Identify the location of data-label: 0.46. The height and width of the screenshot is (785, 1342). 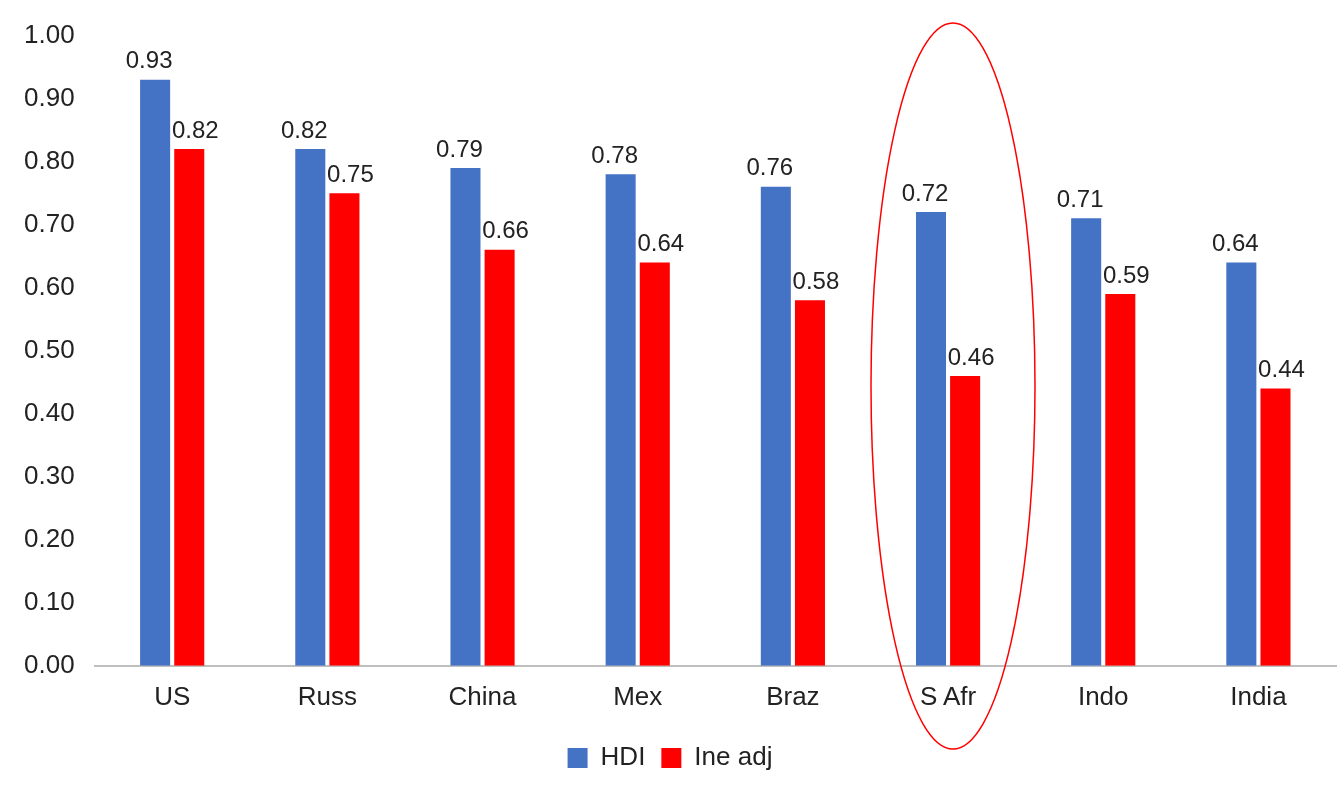
(971, 356).